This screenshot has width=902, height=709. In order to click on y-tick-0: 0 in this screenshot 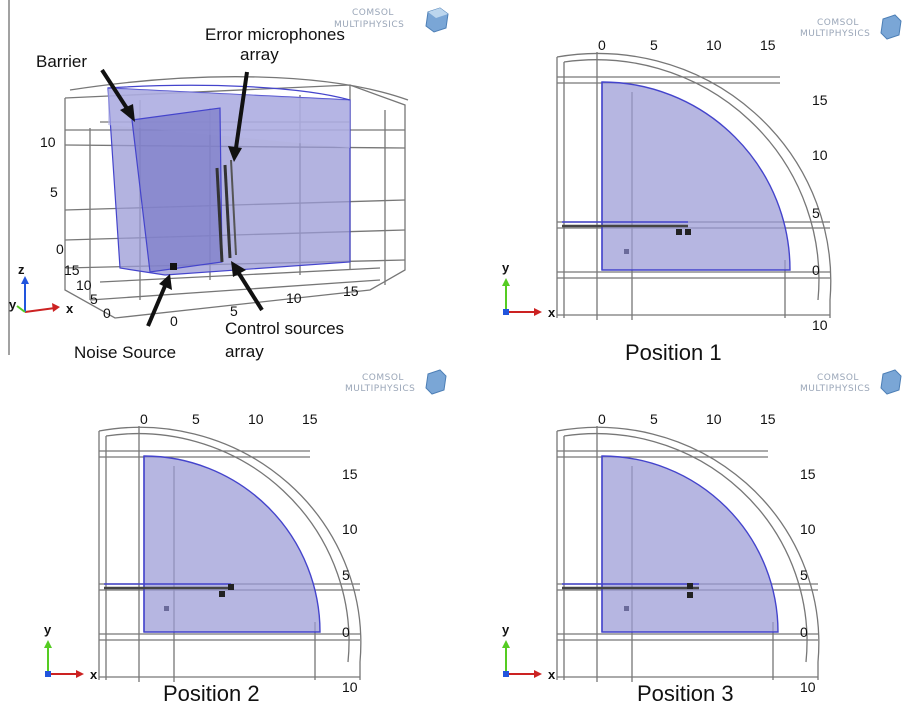, I will do `click(107, 313)`.